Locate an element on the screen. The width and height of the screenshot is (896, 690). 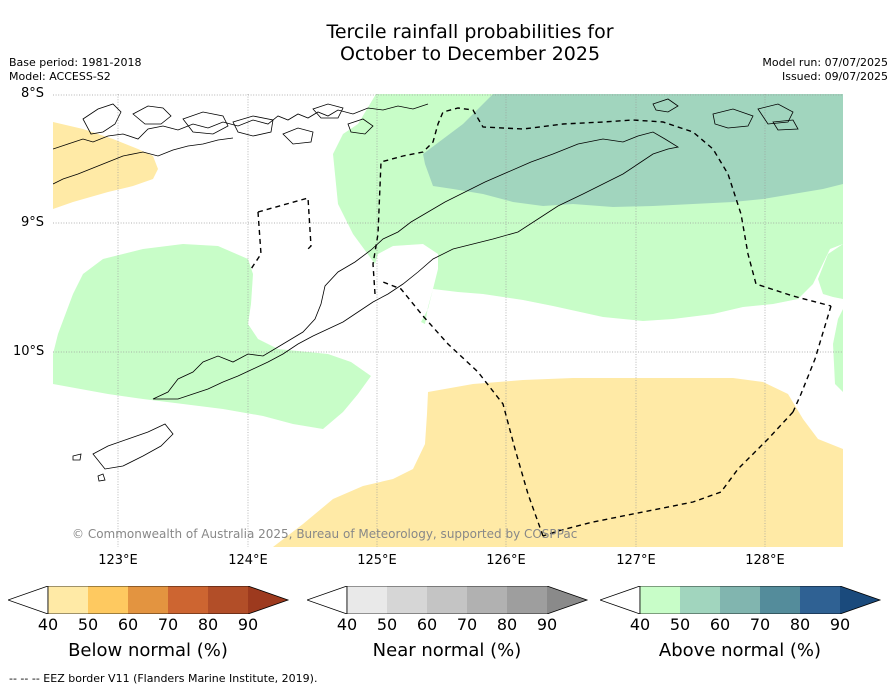
model-run-label: Model run: 07/07/2025 is located at coordinates (825, 62).